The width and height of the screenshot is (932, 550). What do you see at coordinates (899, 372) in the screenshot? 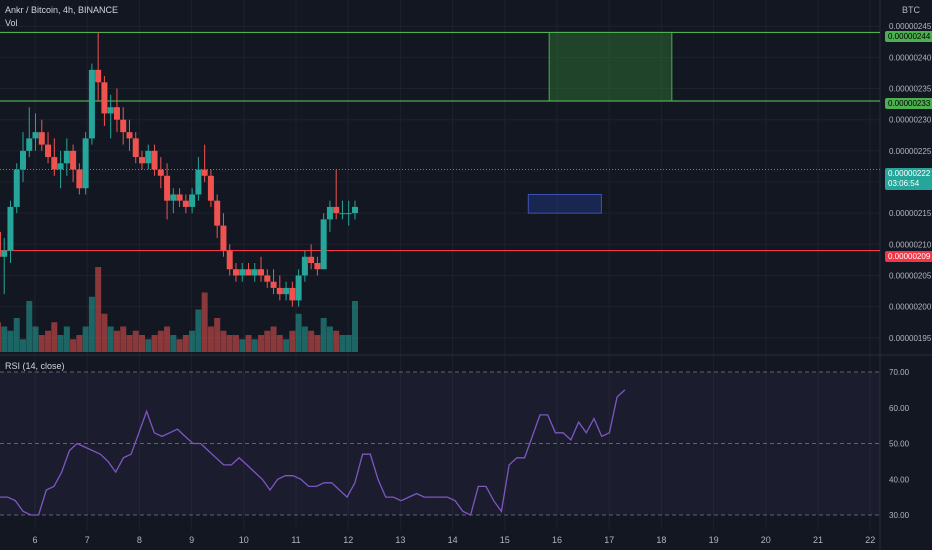
I see `rsi-tick-label: 70.00` at bounding box center [899, 372].